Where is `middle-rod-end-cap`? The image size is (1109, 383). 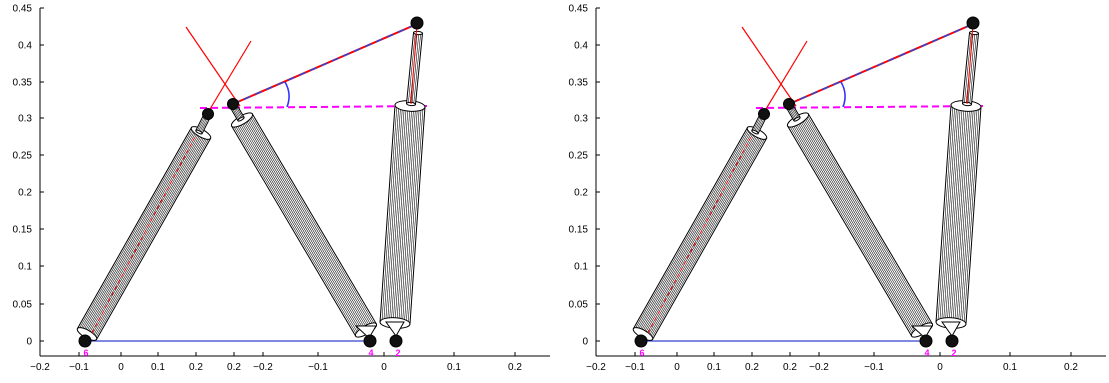 middle-rod-end-cap is located at coordinates (797, 119).